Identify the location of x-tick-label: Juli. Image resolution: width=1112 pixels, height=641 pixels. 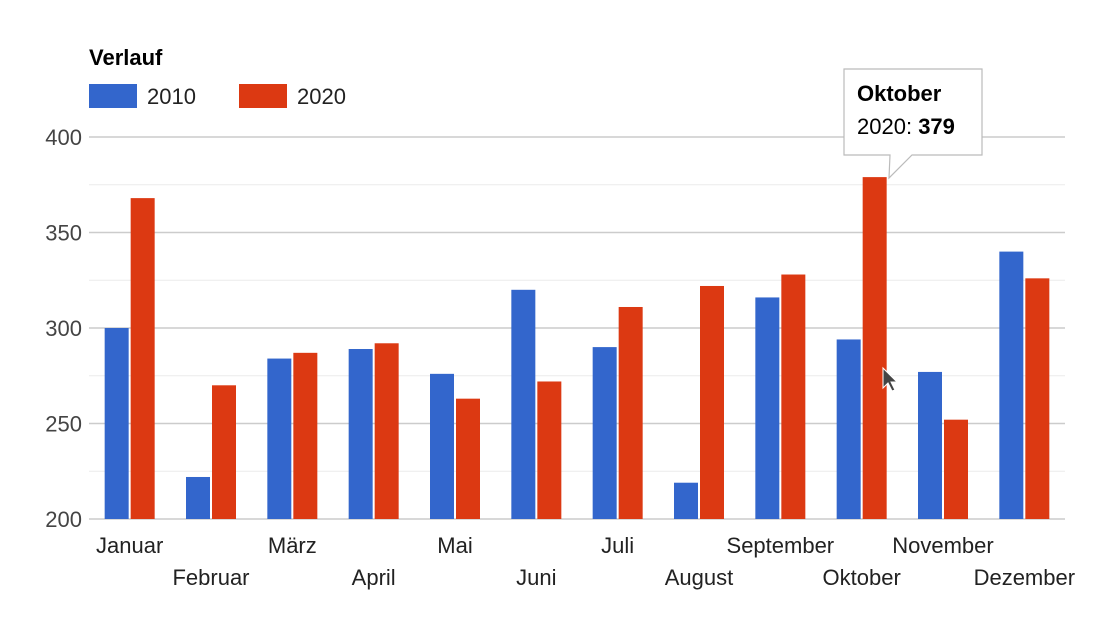
(617, 545).